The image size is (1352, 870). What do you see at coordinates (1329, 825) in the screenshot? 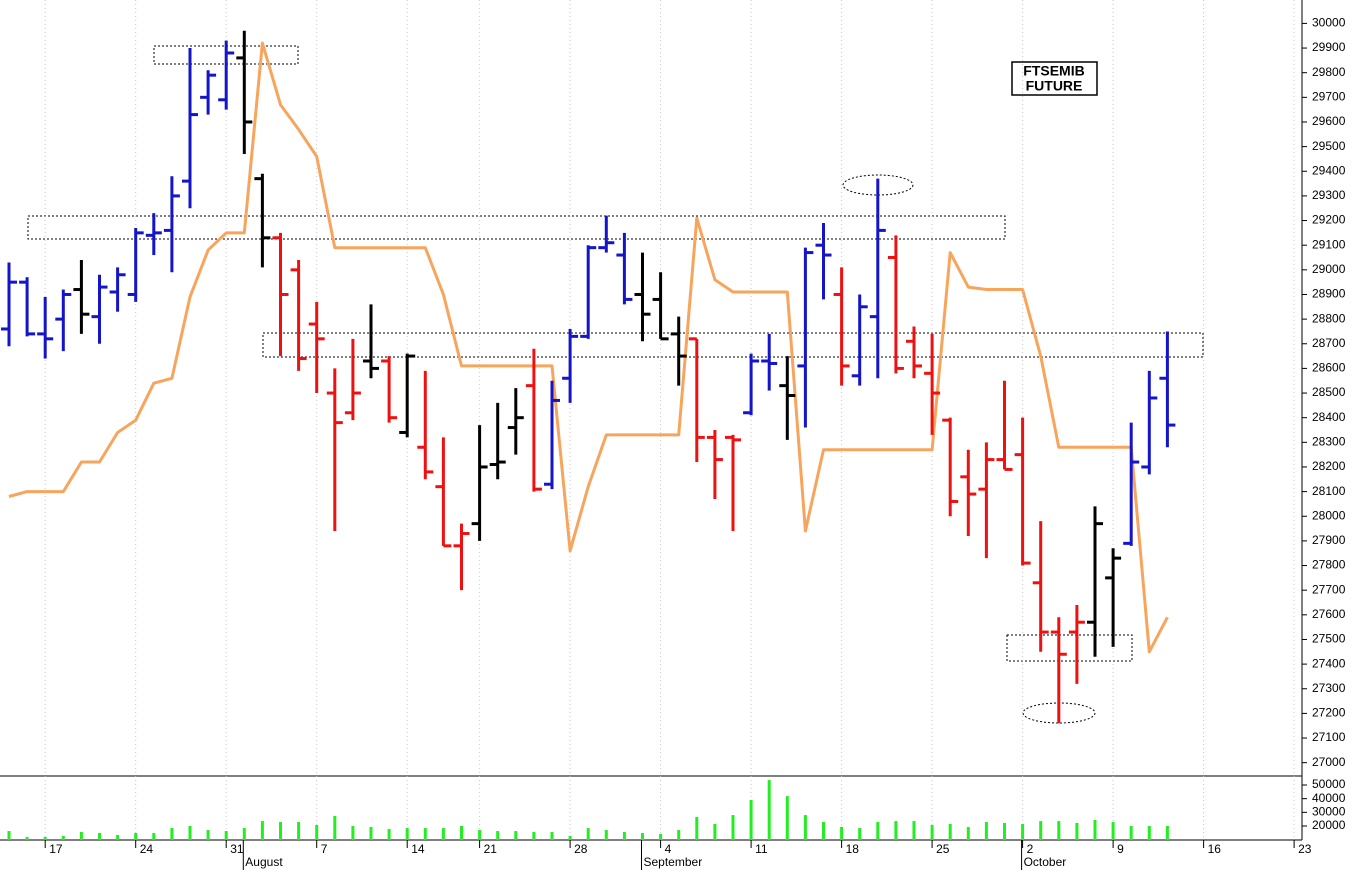
I see `y-tick-label: 20000` at bounding box center [1329, 825].